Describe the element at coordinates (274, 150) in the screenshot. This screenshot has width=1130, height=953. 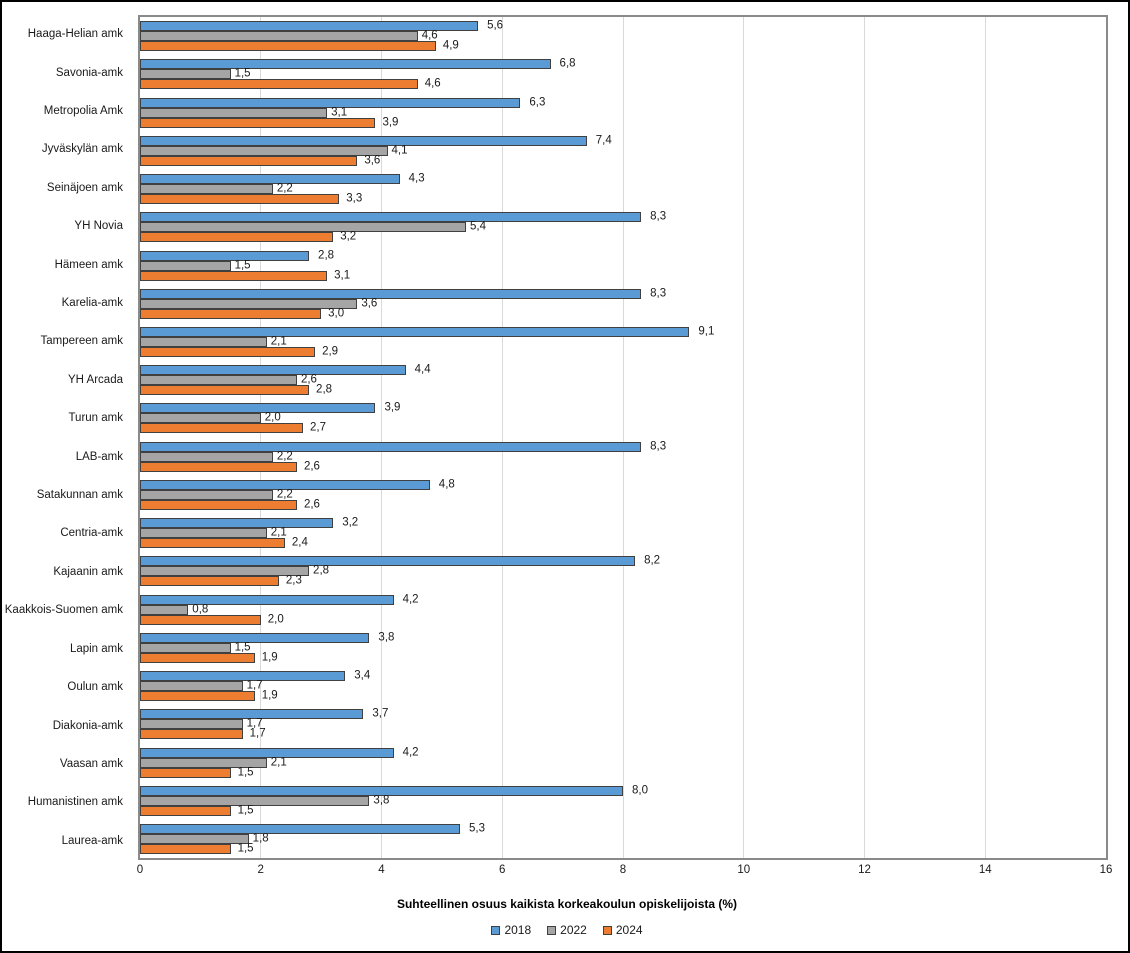
I see `bar-2022: 4,1` at that location.